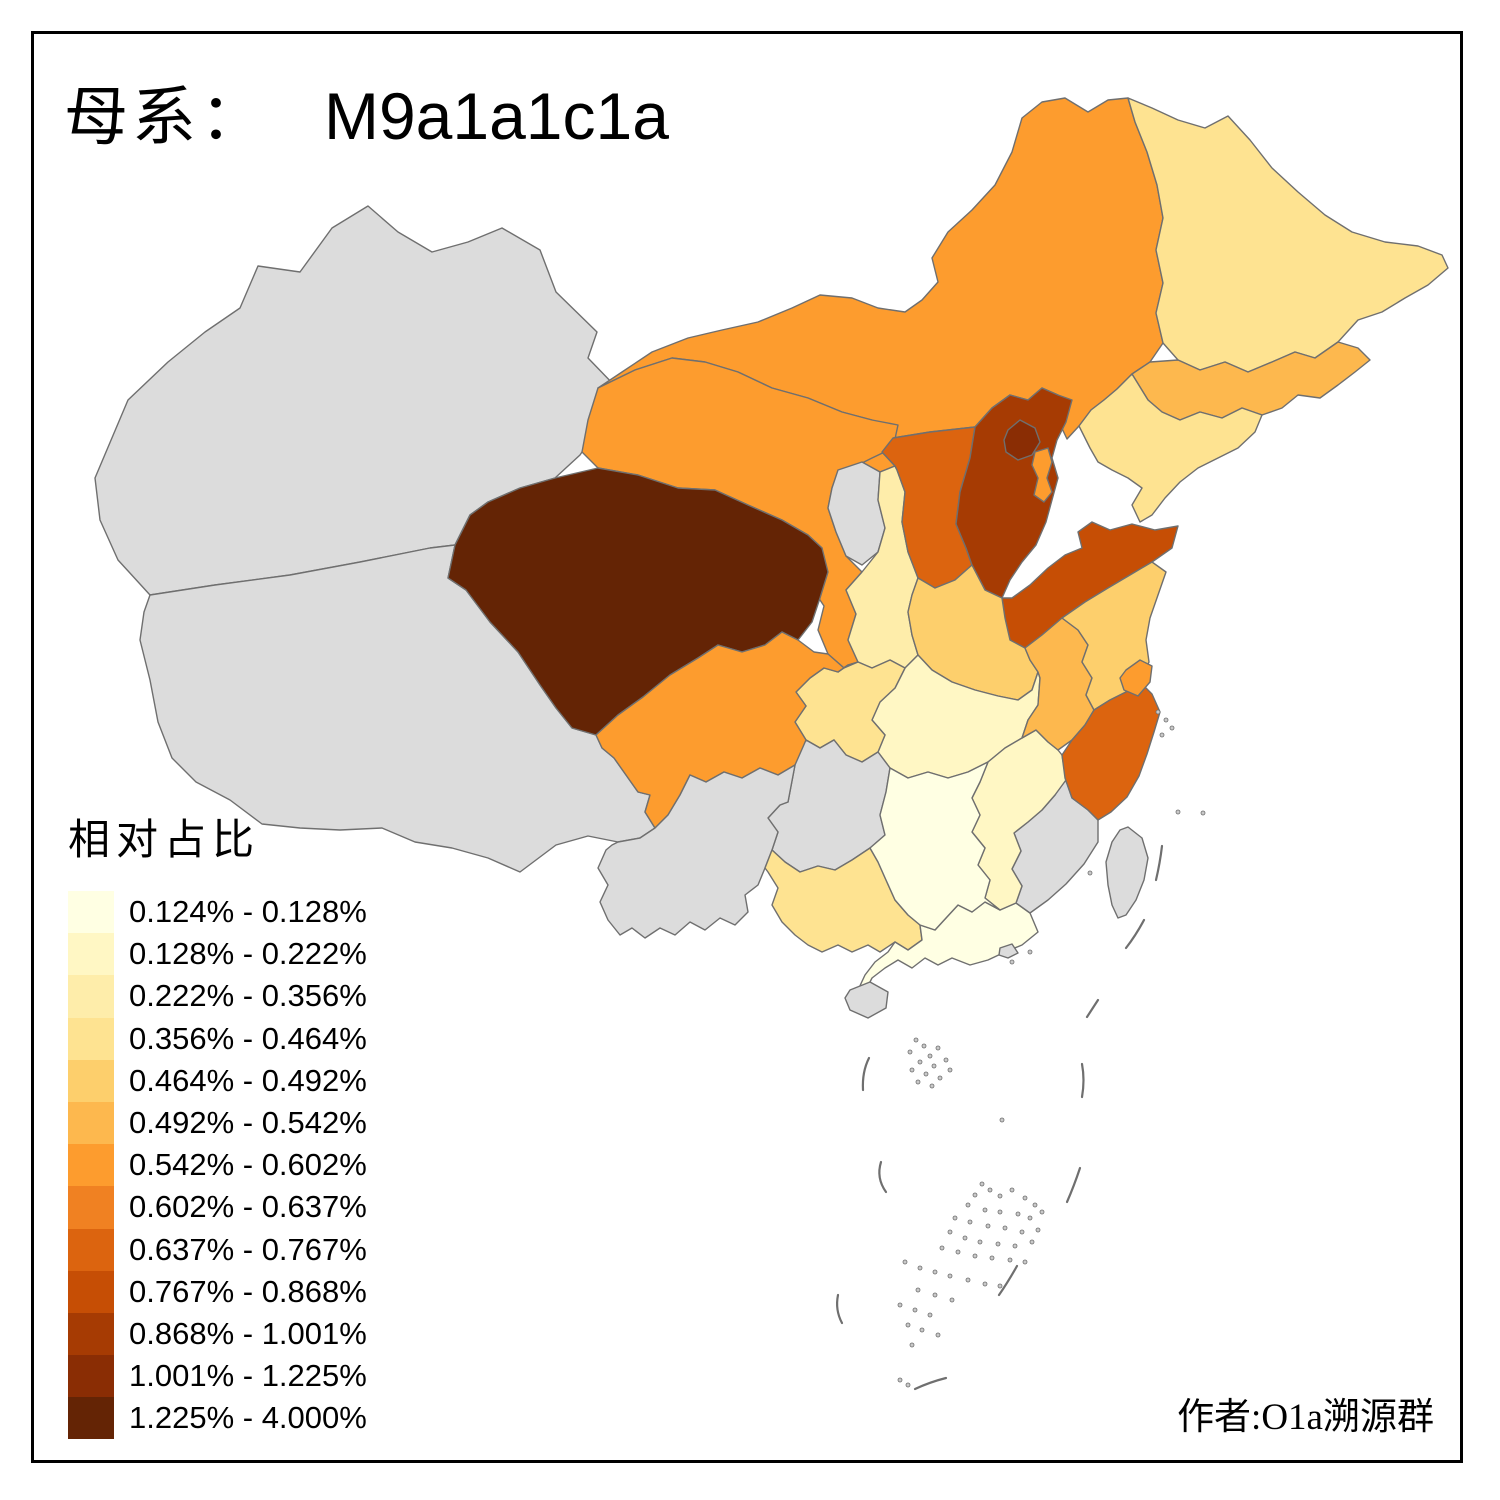 The image size is (1500, 1500). I want to click on legend-row: 0.542% - 0.602%, so click(217, 1165).